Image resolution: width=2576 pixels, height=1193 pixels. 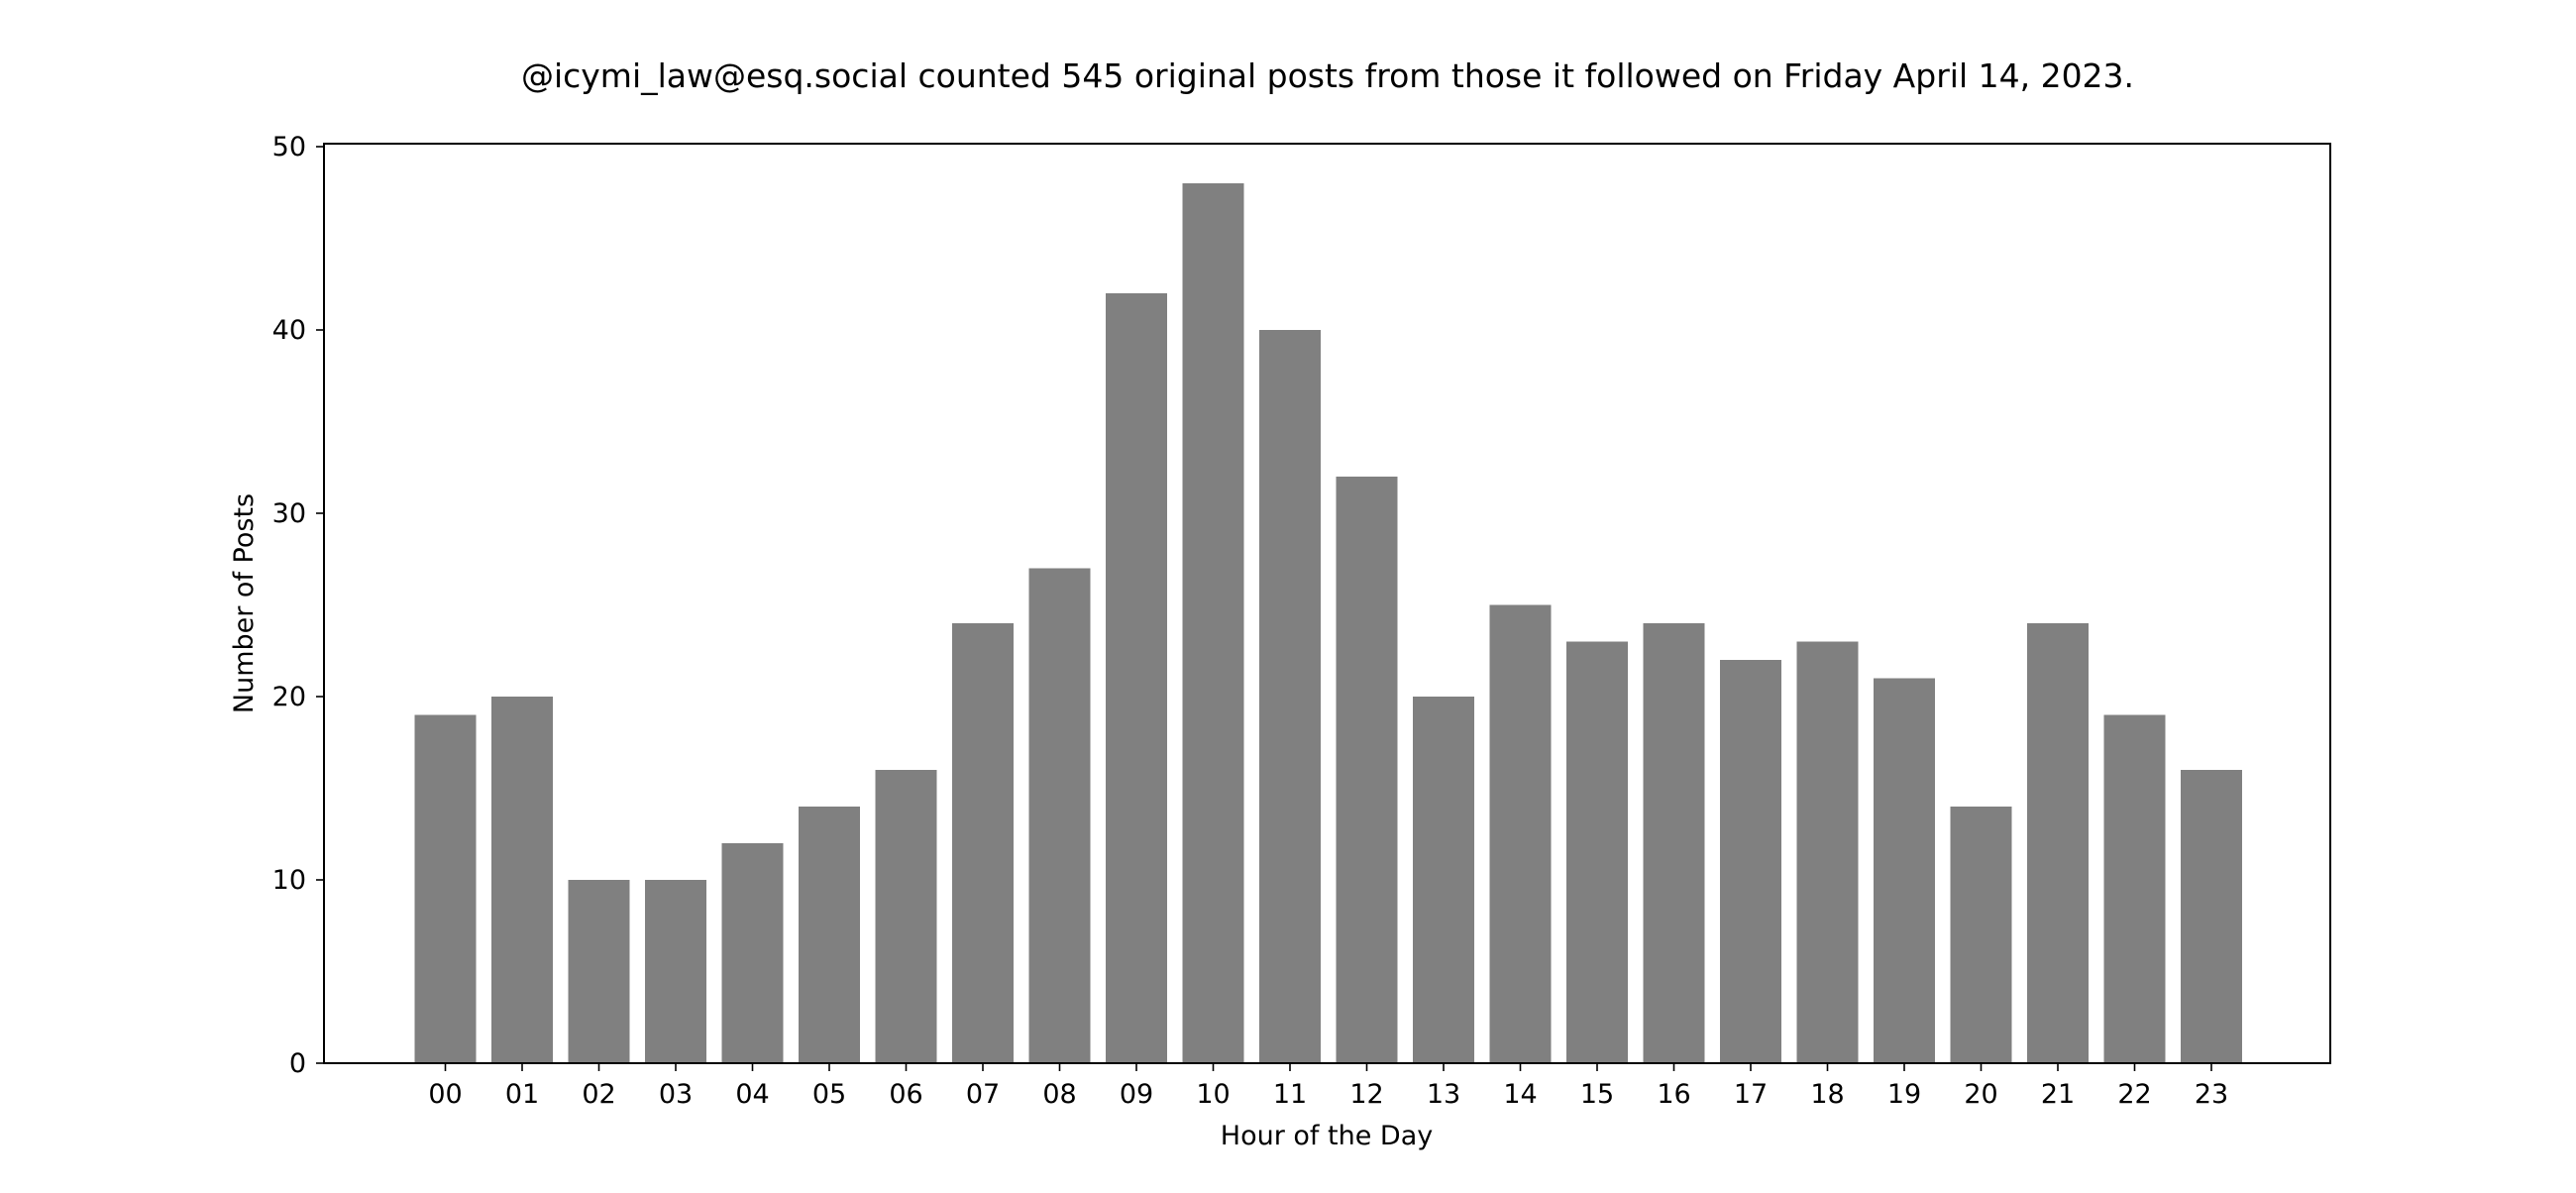 I want to click on x-tick-label: 05, so click(x=829, y=1094).